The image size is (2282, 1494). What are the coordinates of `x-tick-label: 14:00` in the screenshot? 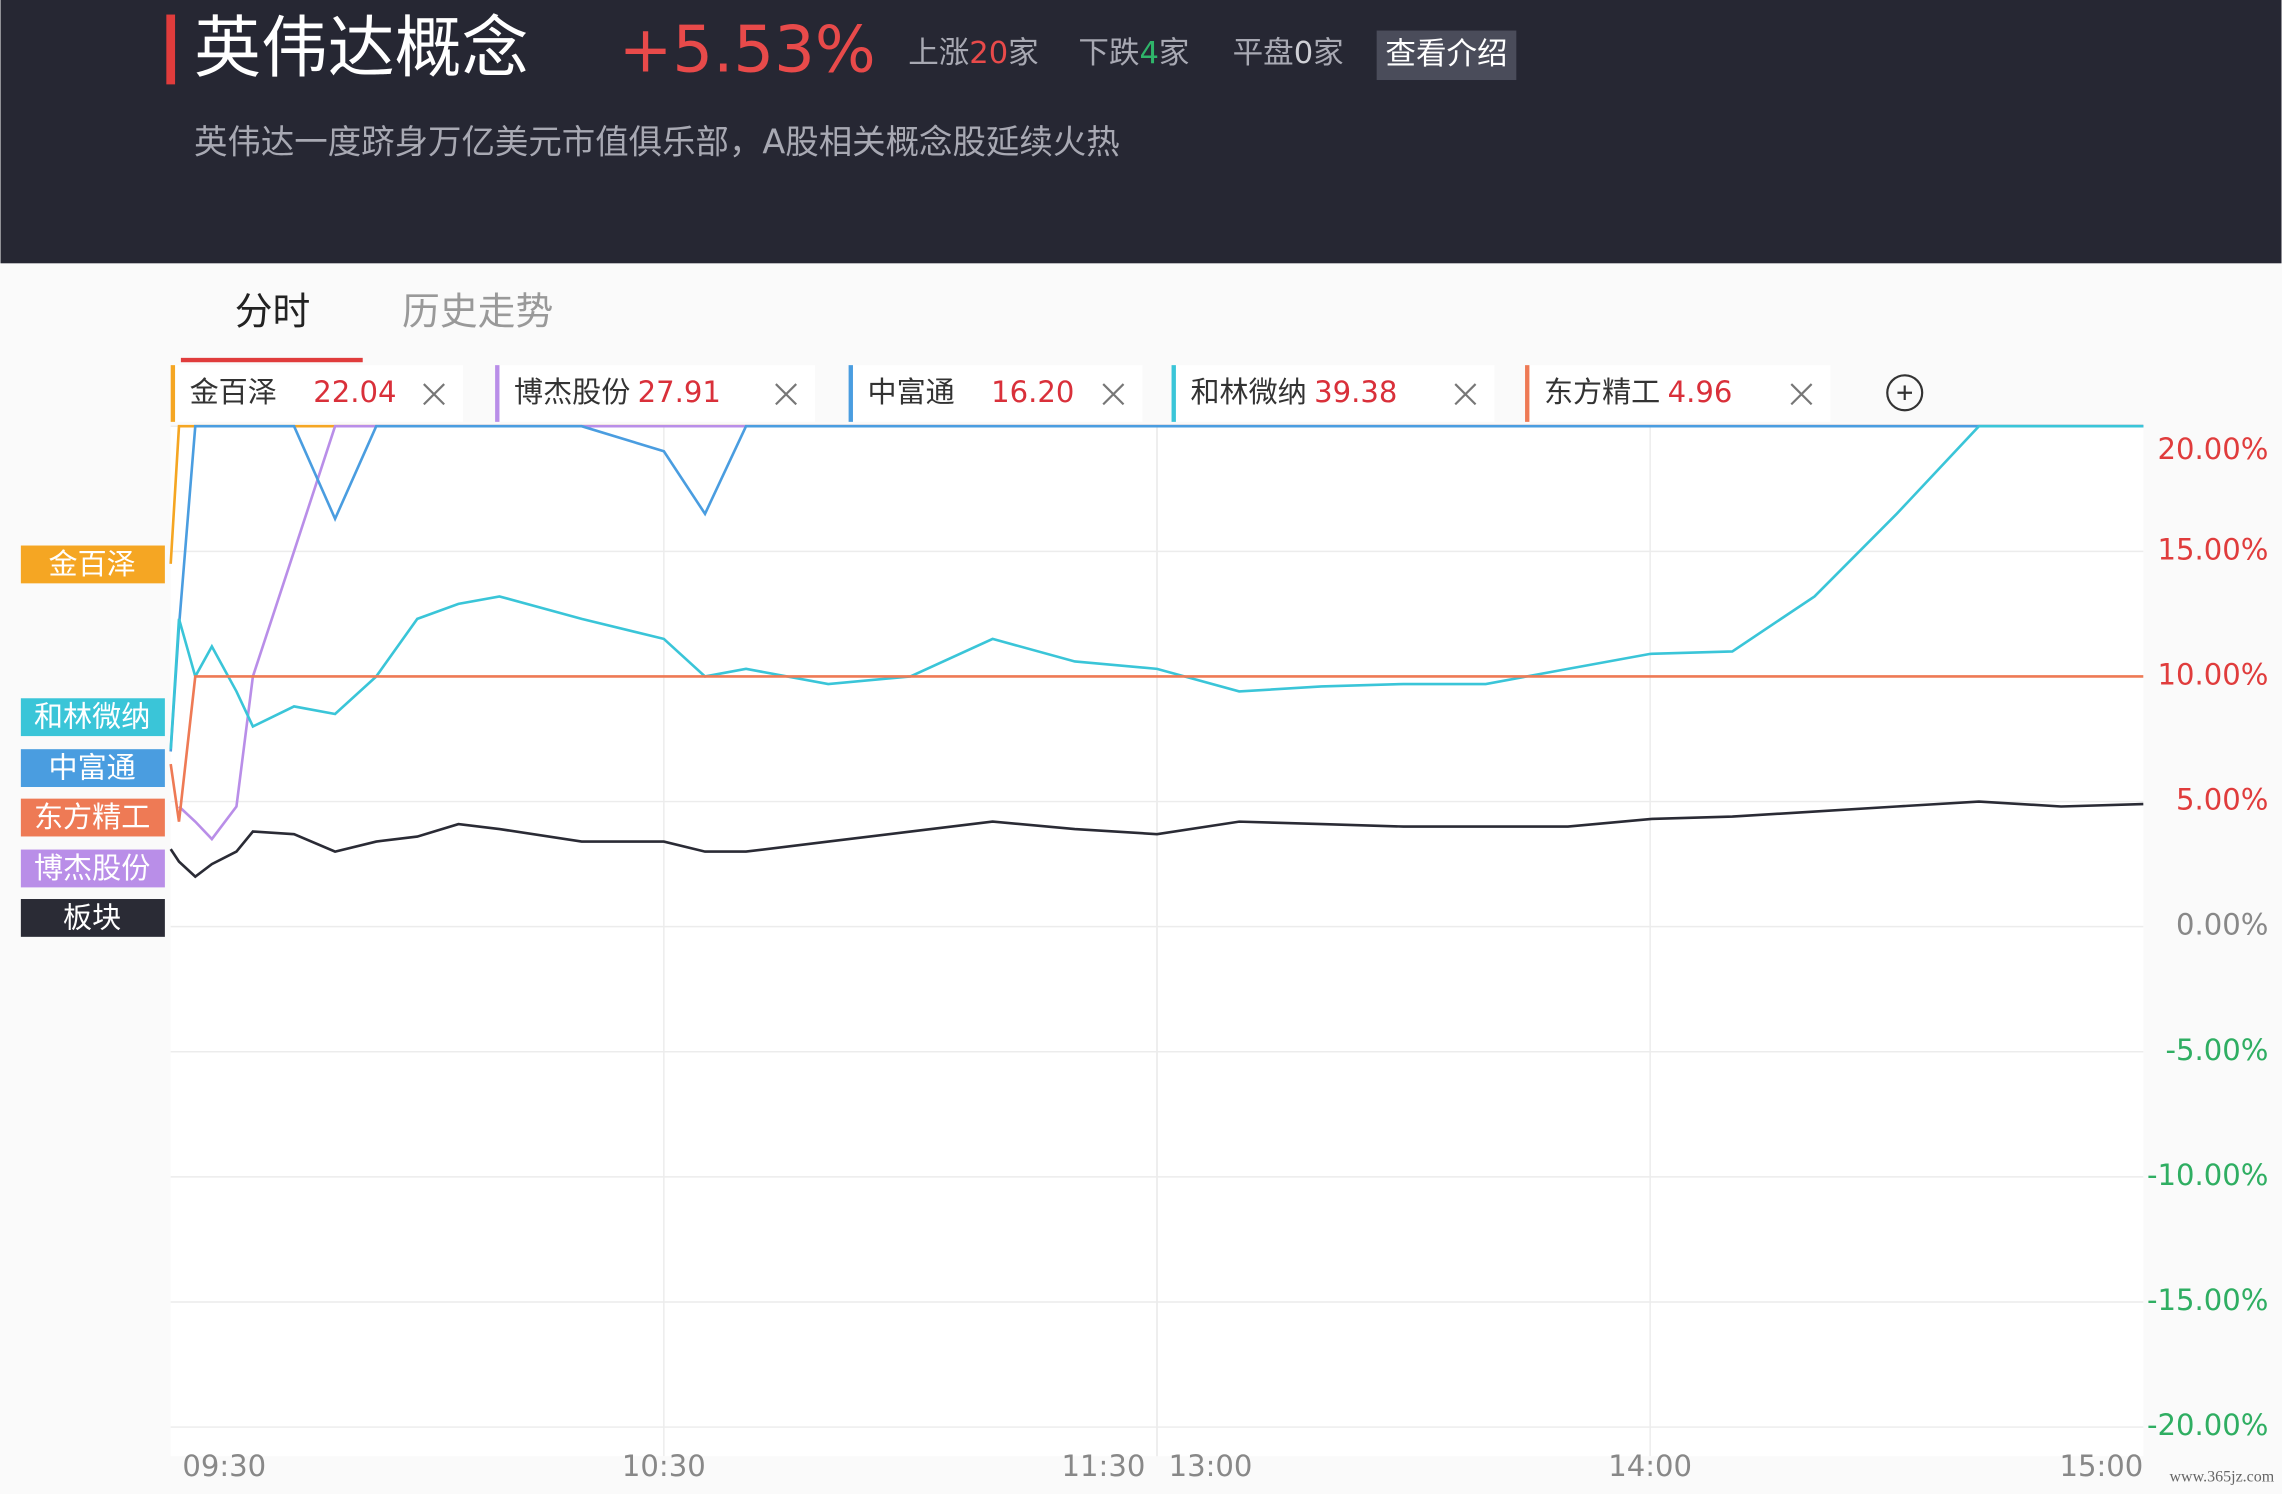 It's located at (1650, 1466).